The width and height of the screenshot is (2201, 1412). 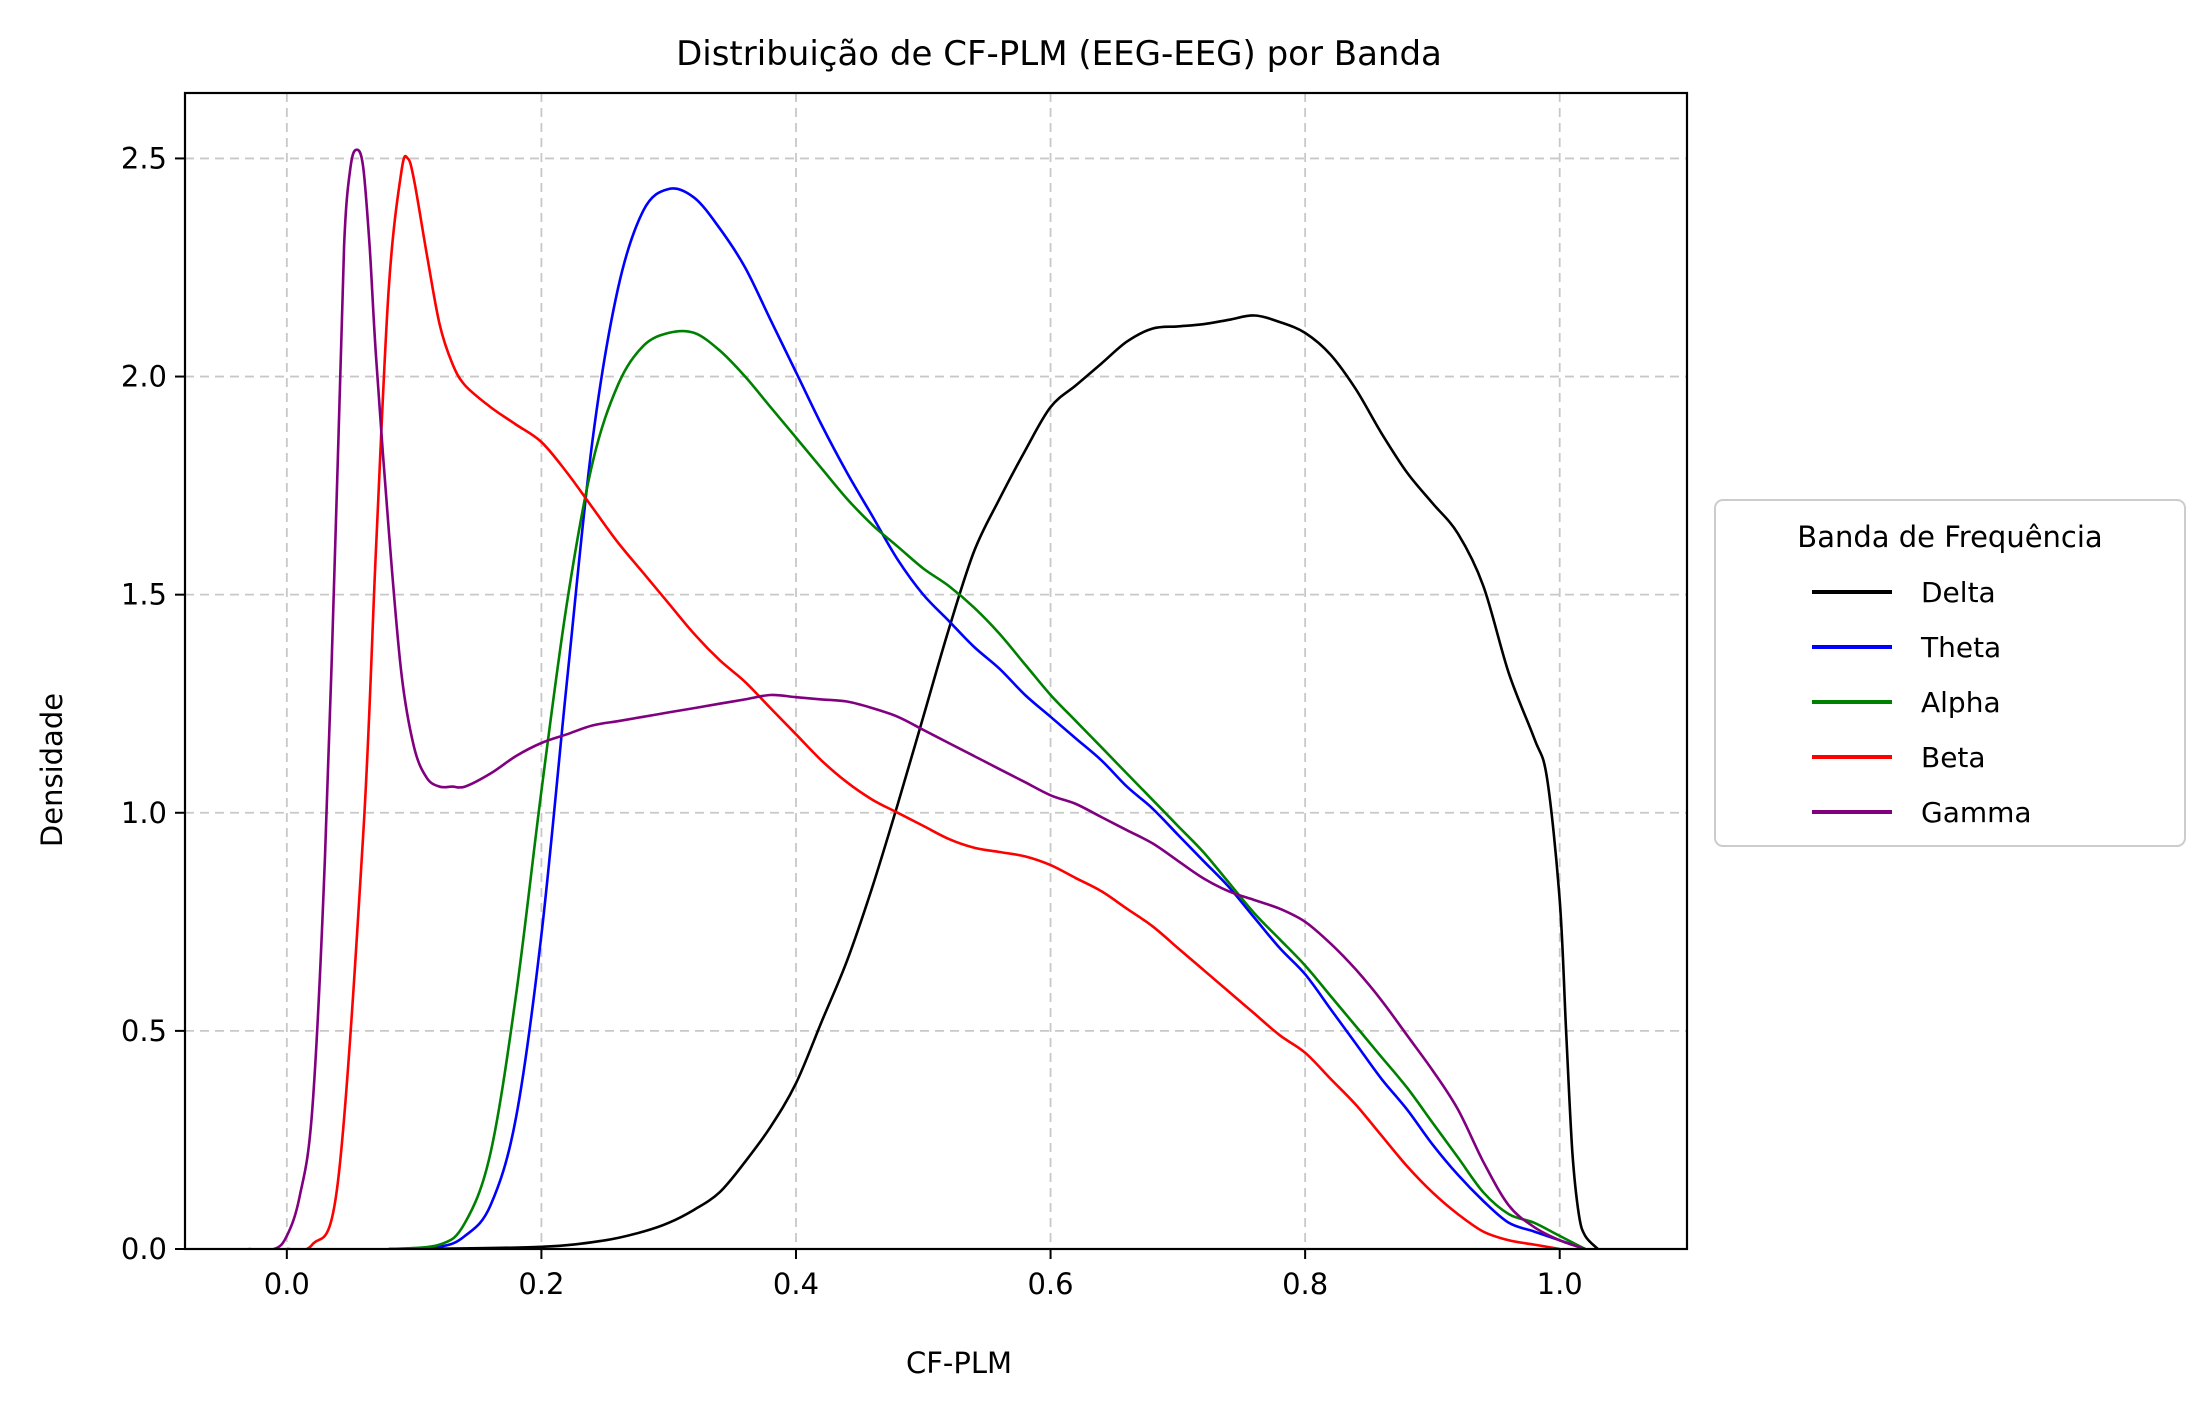 I want to click on legend-box, so click(x=1950, y=673).